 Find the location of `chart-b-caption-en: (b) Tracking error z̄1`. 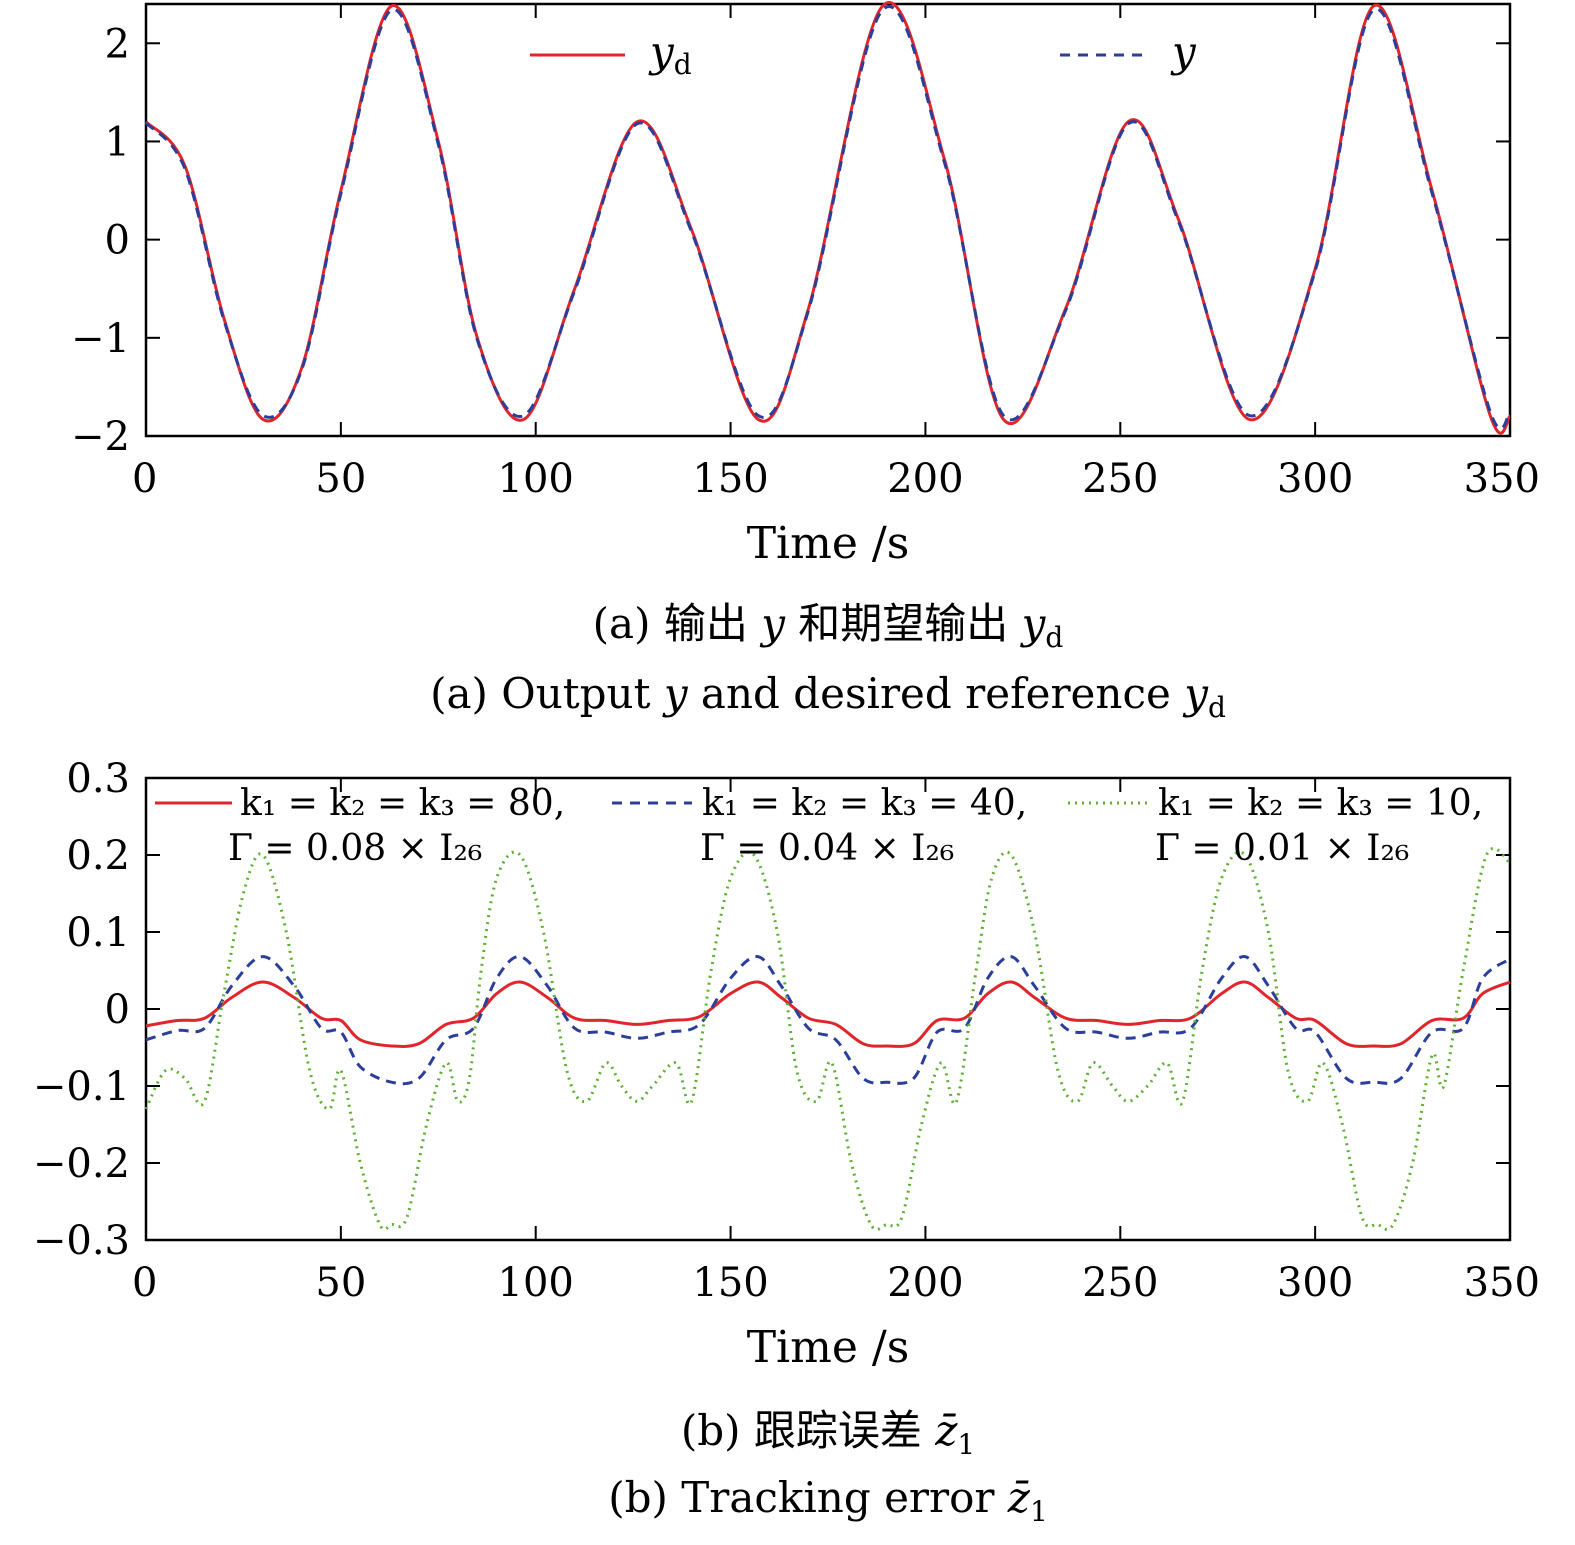

chart-b-caption-en: (b) Tracking error z̄1 is located at coordinates (828, 1500).